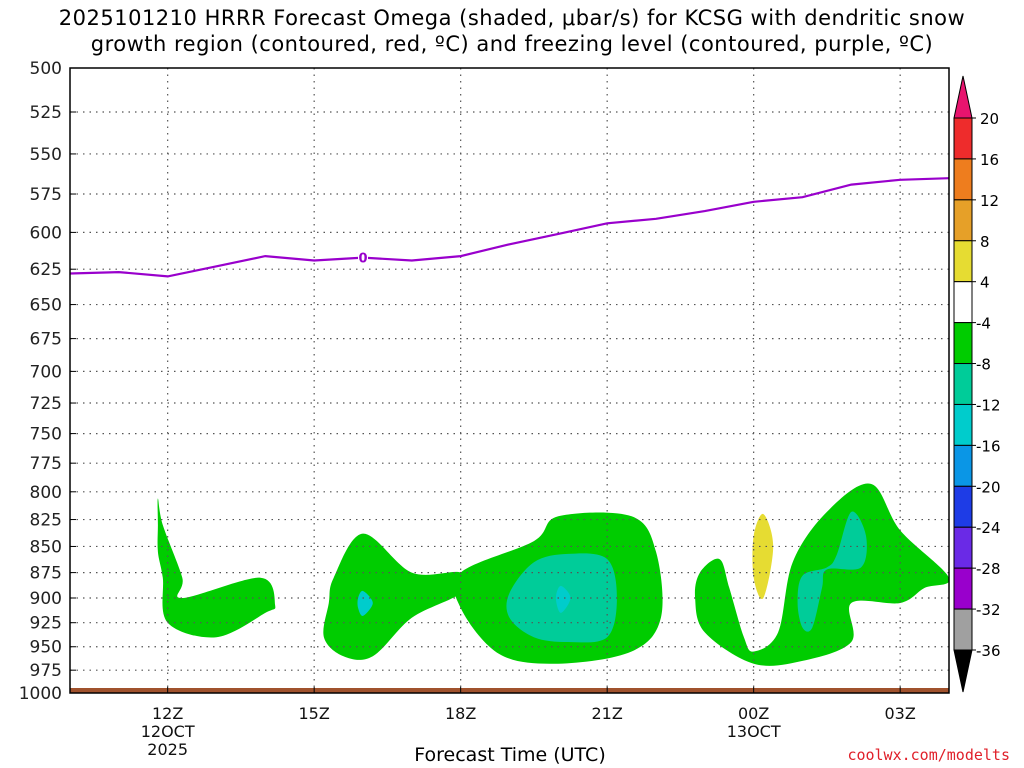  I want to click on freezing-level-layer: 0, so click(509, 227).